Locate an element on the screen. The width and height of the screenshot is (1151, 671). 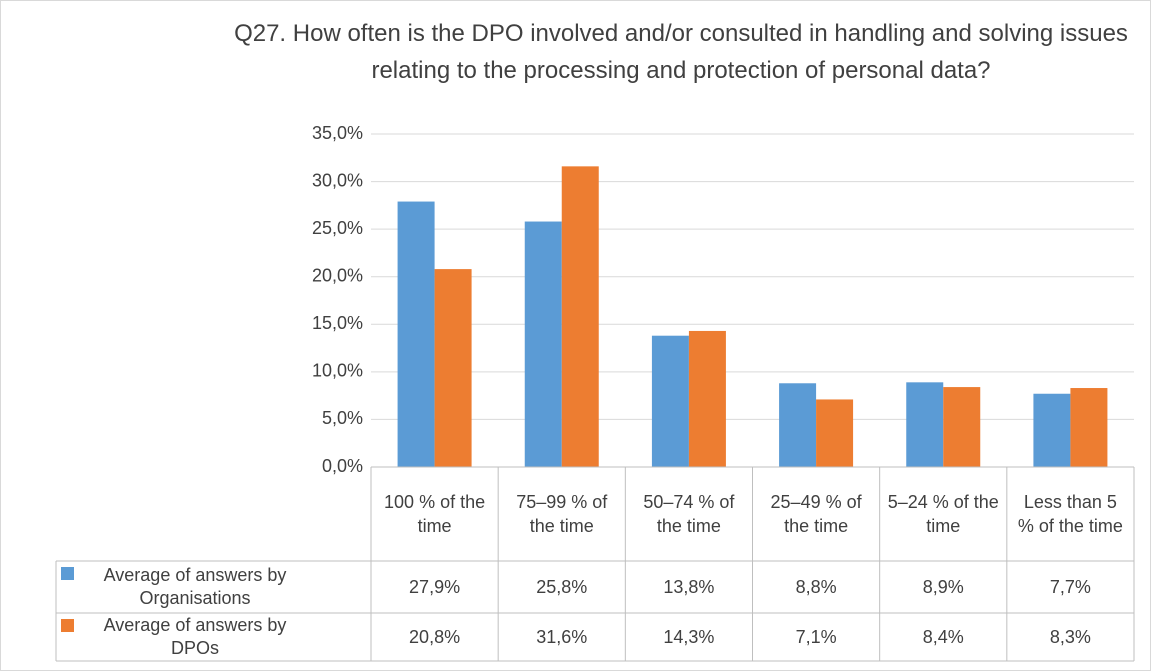
data-table-value: 31,6% is located at coordinates (562, 636).